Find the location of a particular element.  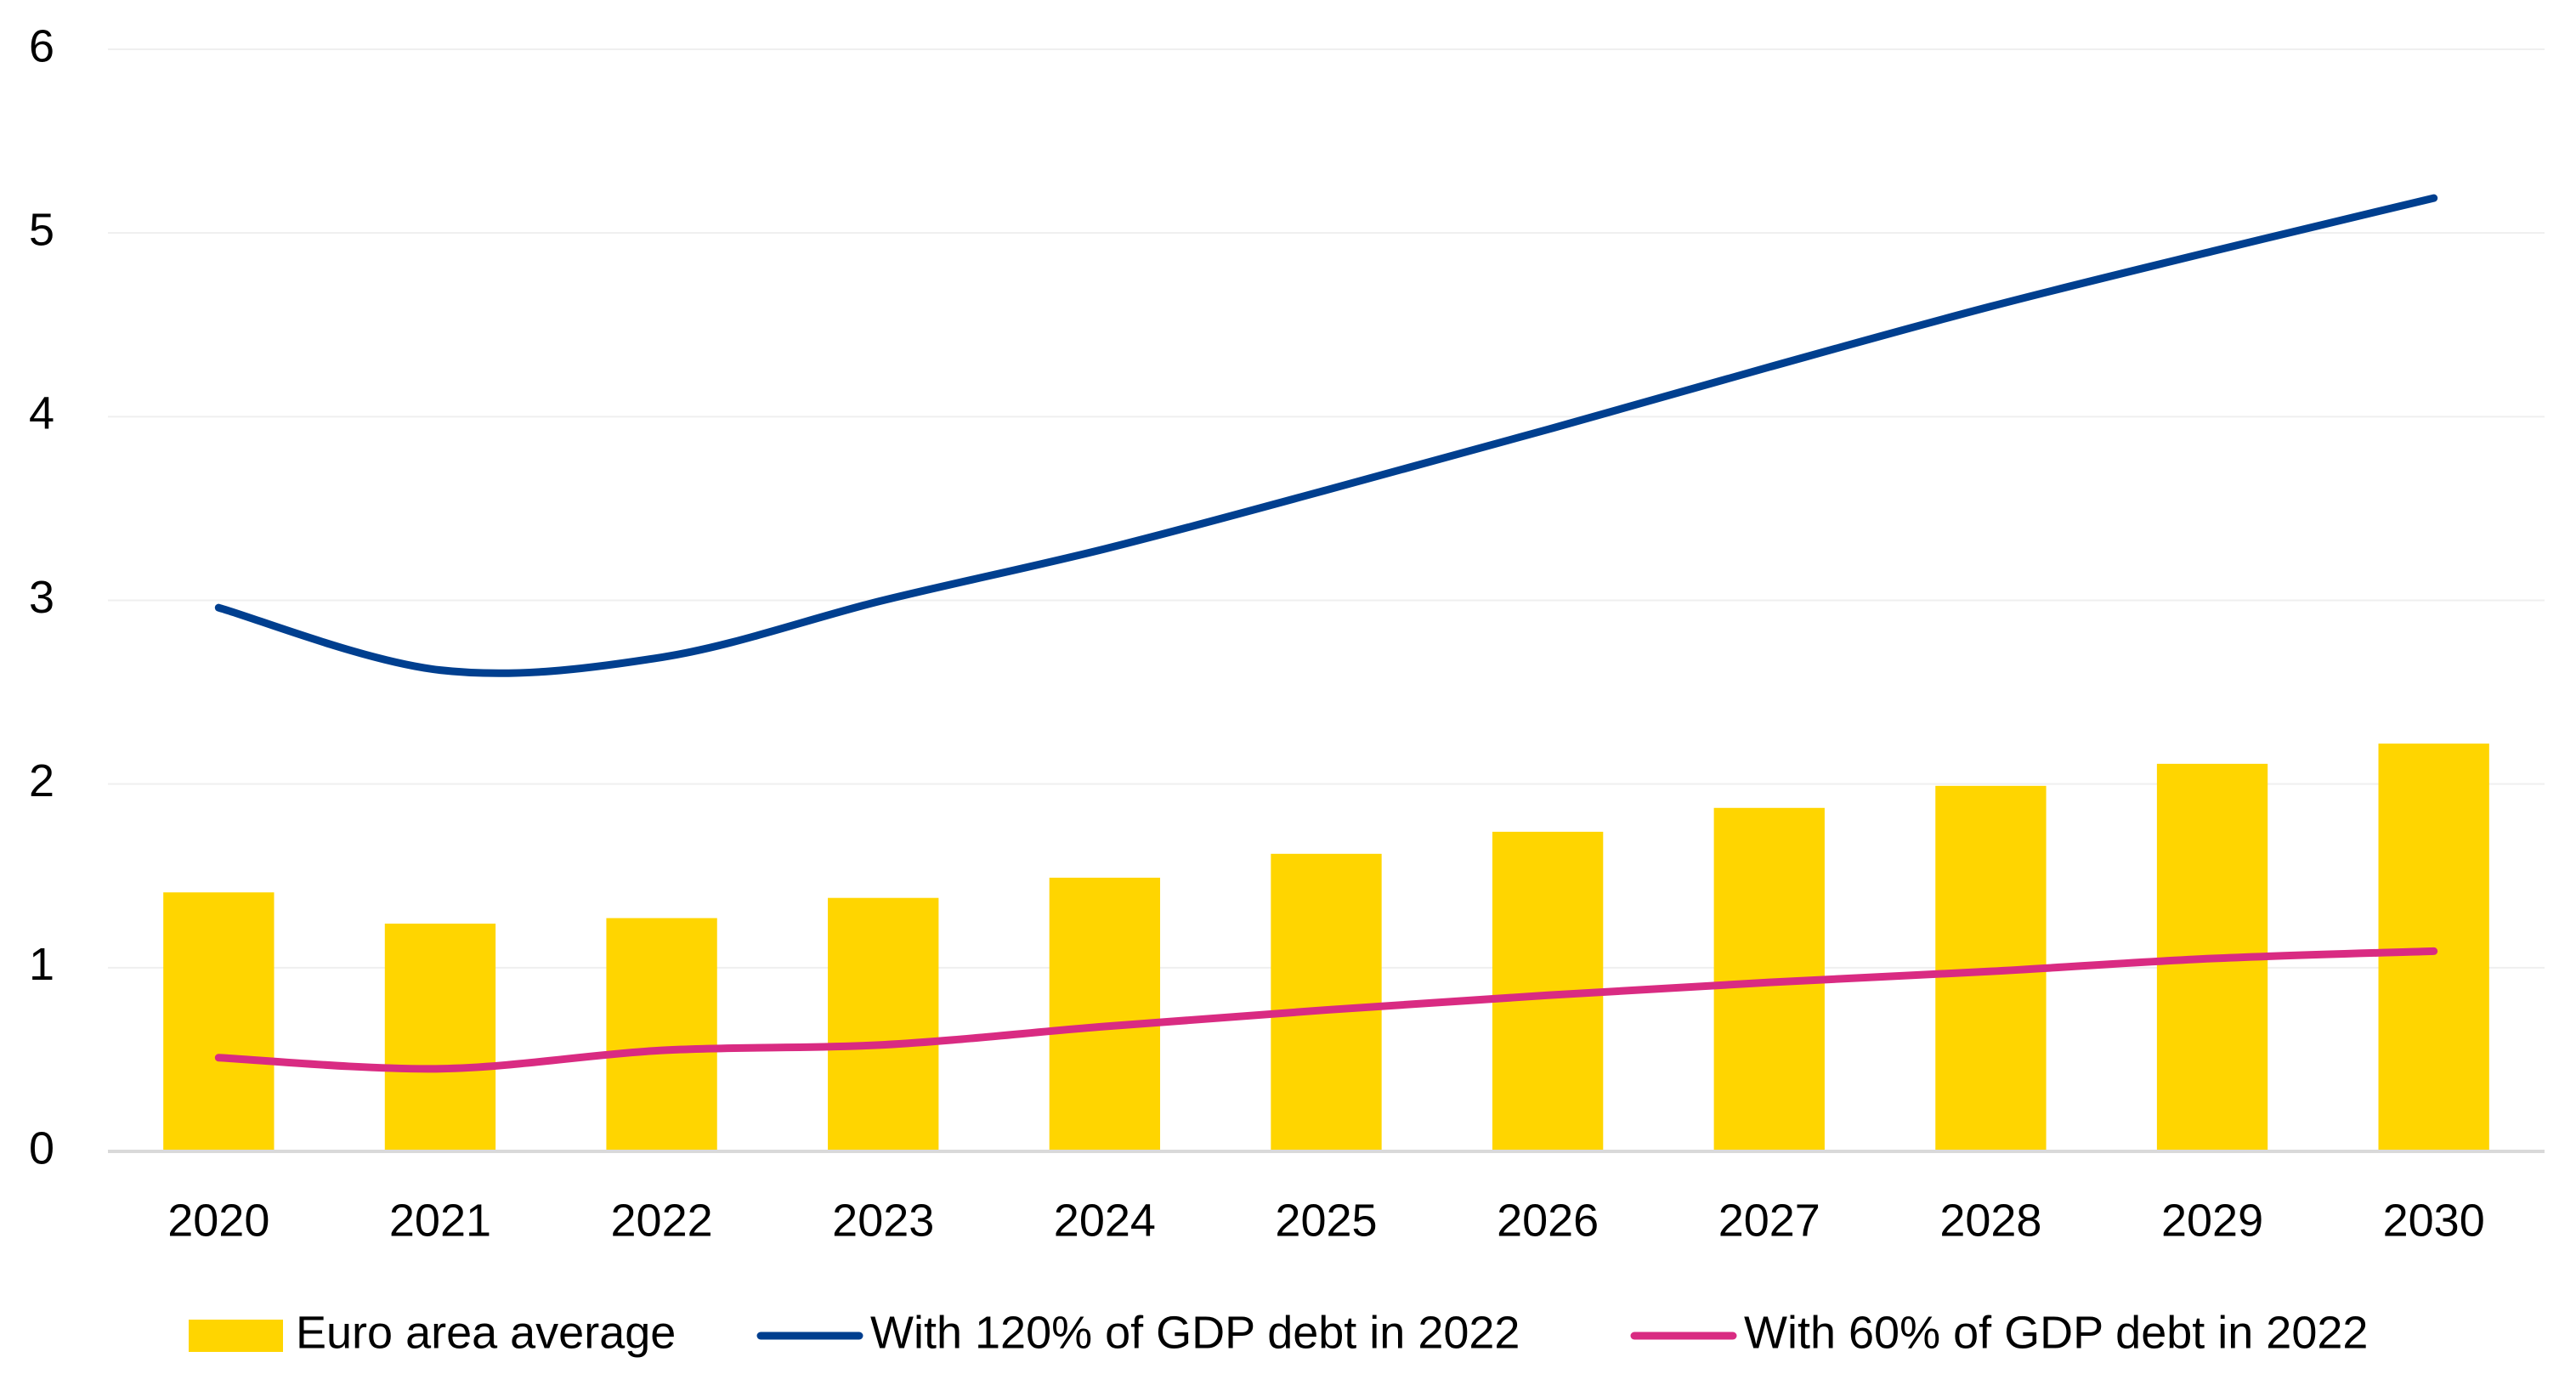

x-tick-label: 2025 is located at coordinates (1326, 1220).